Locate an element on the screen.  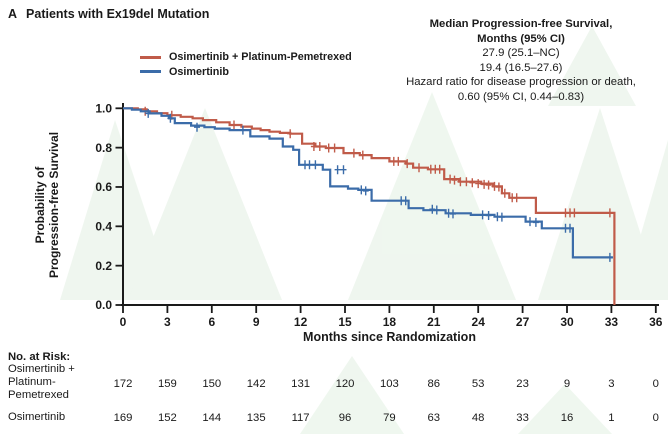
median-combo-value: 27.9 (25.1–NC) is located at coordinates (521, 53).